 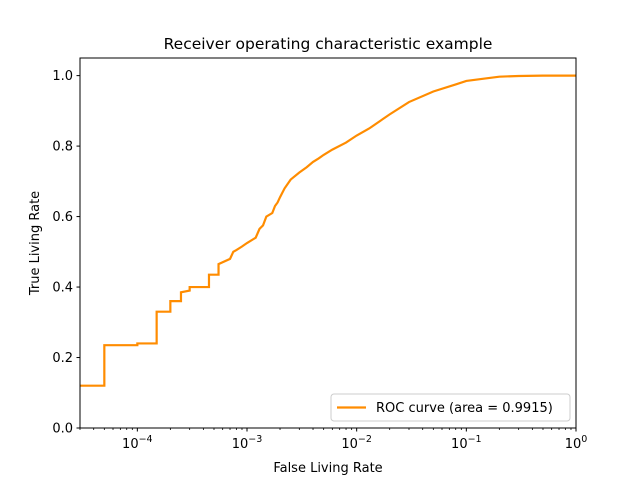 What do you see at coordinates (62, 76) in the screenshot?
I see `y-tick-label: 1.0` at bounding box center [62, 76].